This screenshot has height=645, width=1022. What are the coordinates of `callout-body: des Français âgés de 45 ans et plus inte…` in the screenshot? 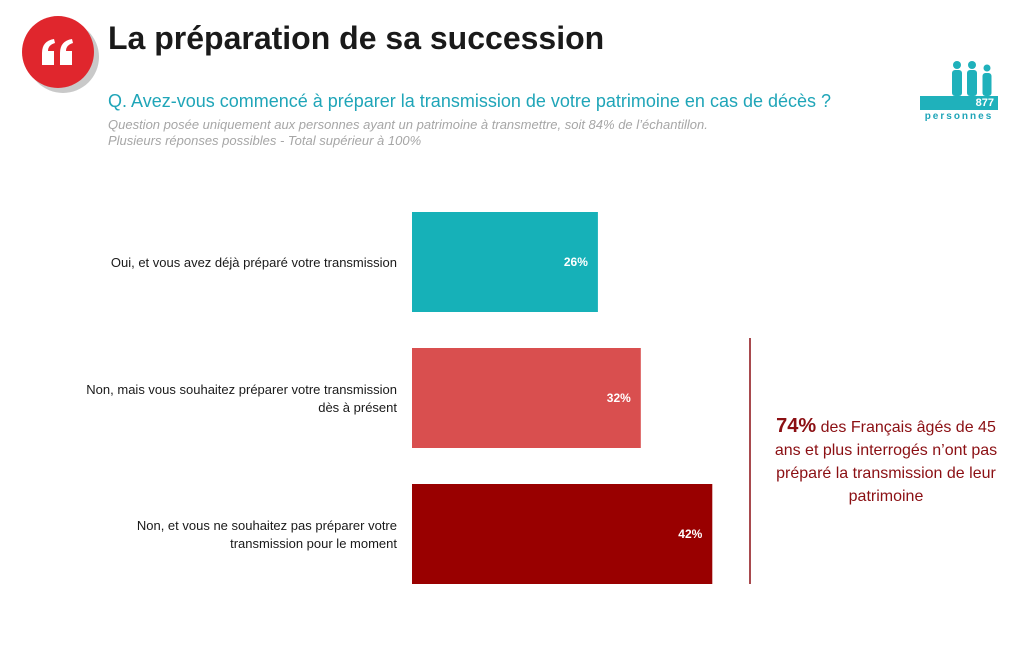 It's located at (886, 462).